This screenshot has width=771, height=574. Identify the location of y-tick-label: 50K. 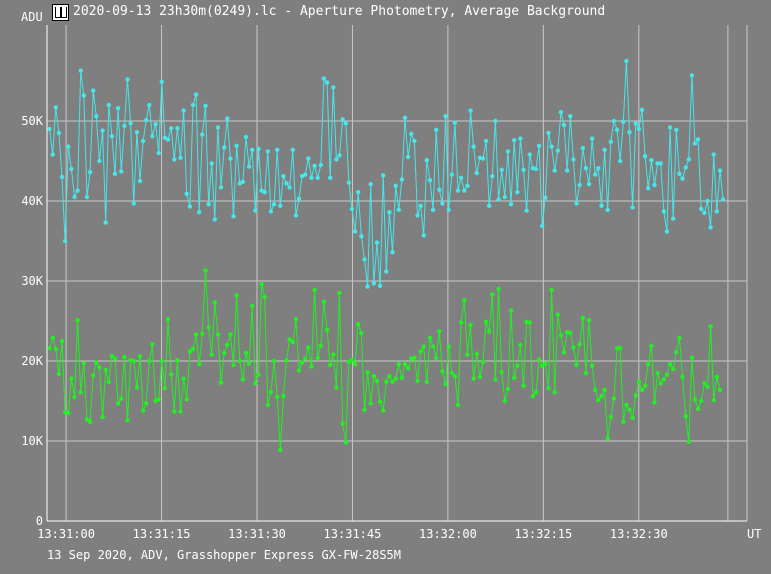
(32, 121).